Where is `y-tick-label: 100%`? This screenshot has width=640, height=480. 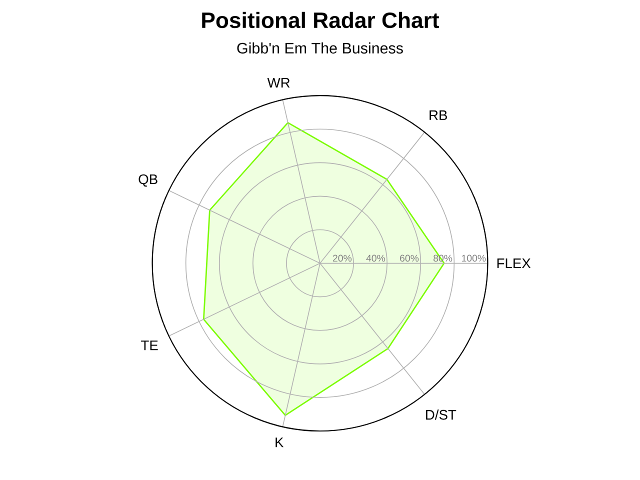
y-tick-label: 100% is located at coordinates (474, 258).